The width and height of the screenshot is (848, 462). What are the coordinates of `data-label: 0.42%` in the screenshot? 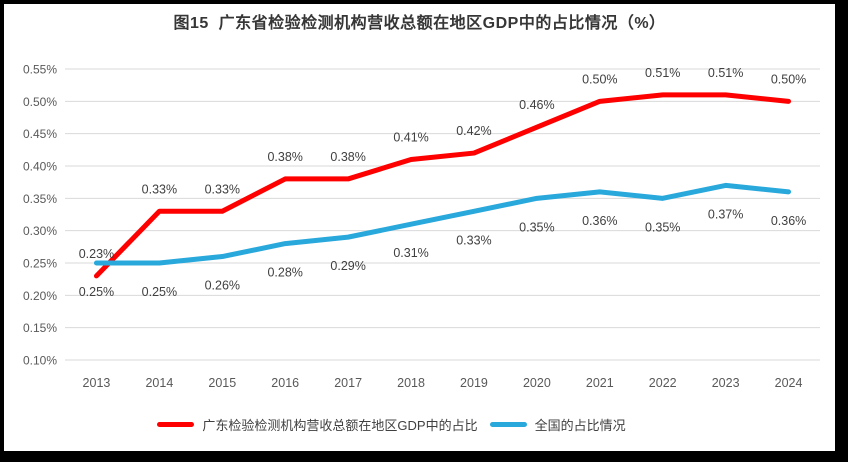 It's located at (473, 131).